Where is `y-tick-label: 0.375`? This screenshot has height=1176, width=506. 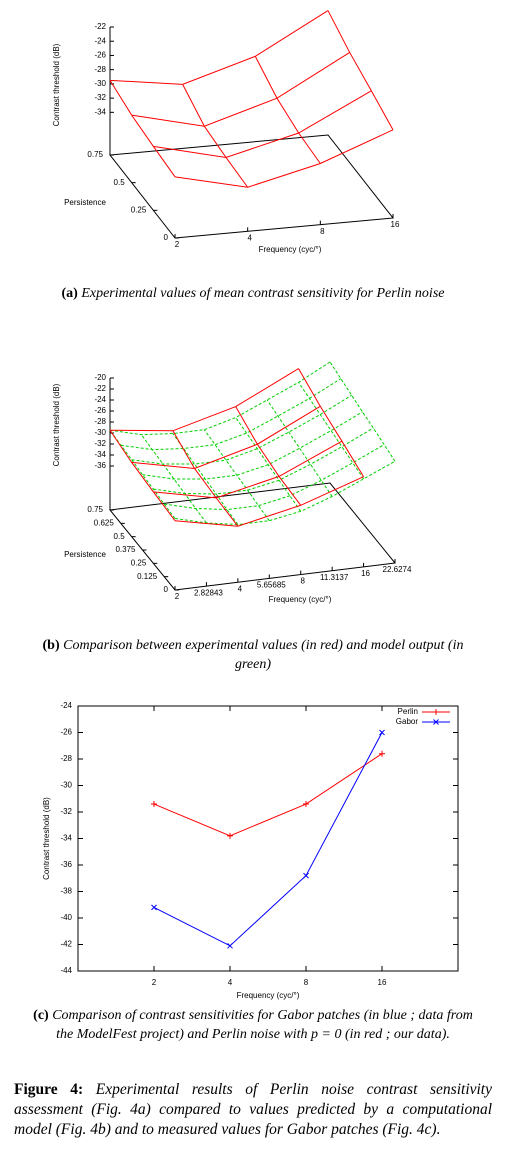 y-tick-label: 0.375 is located at coordinates (125, 549).